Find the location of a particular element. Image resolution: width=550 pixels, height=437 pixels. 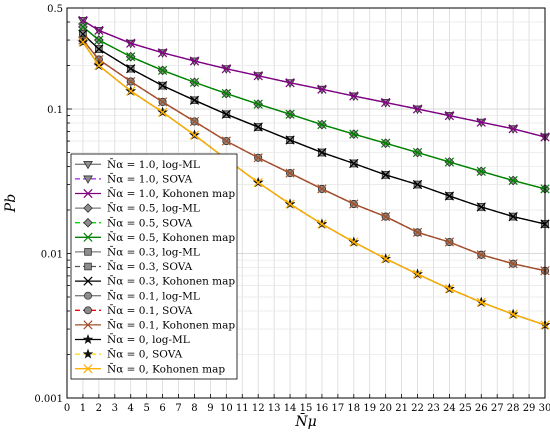

legend-label: N̄α = 1.0, Kohonen map is located at coordinates (171, 193).